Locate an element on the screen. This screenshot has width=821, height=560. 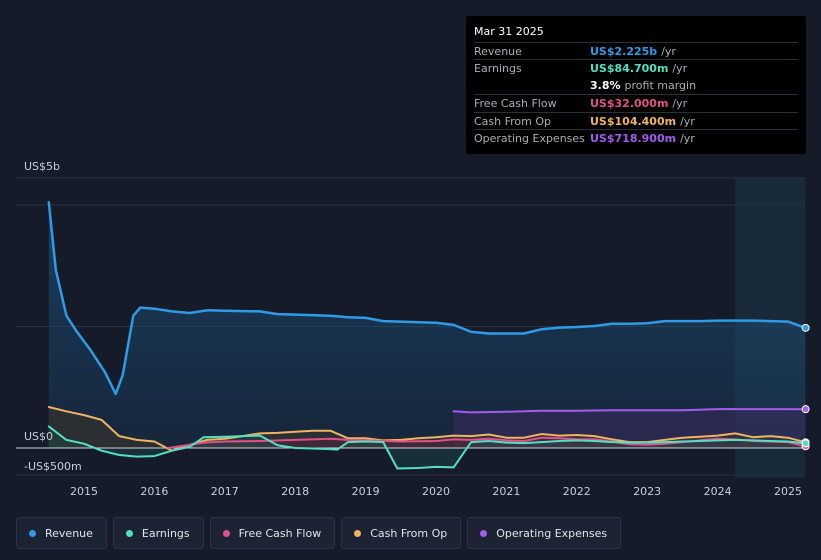
tooltip-row: Free Cash Flow US$32.000m/yr is located at coordinates (636, 102).